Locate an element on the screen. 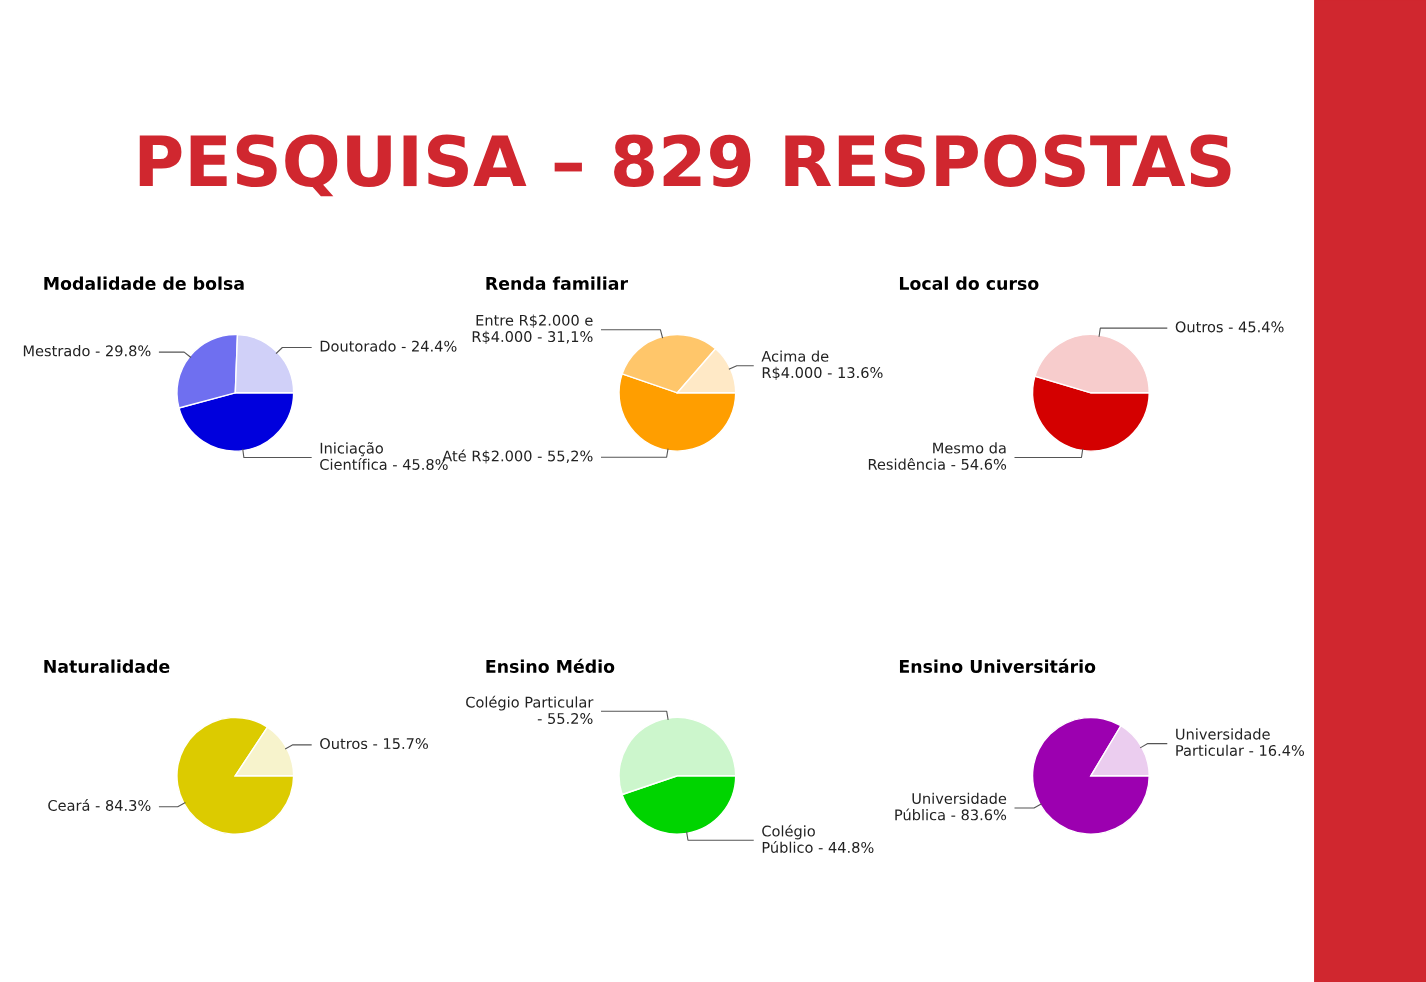 The width and height of the screenshot is (1426, 982). slice-label: Mesmo da Residência - 54.6% is located at coordinates (937, 456).